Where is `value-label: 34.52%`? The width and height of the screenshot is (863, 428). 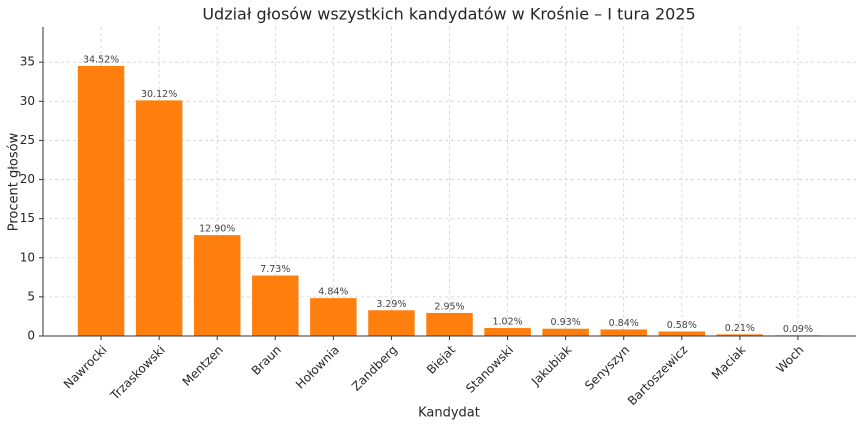
value-label: 34.52% is located at coordinates (101, 59).